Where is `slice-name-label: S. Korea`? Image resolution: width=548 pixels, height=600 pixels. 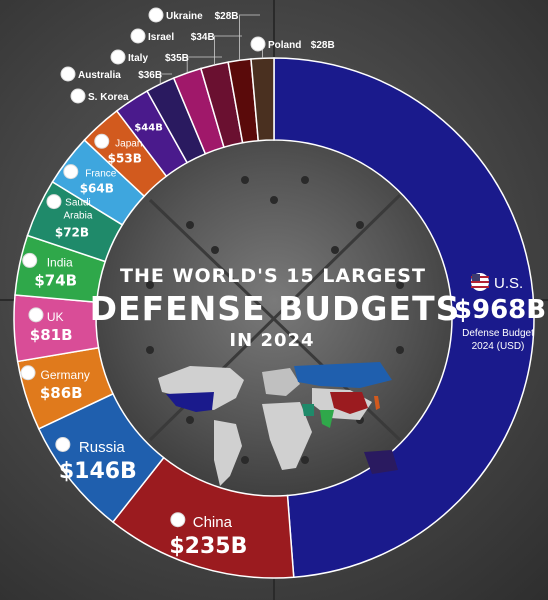
slice-name-label: S. Korea is located at coordinates (108, 97).